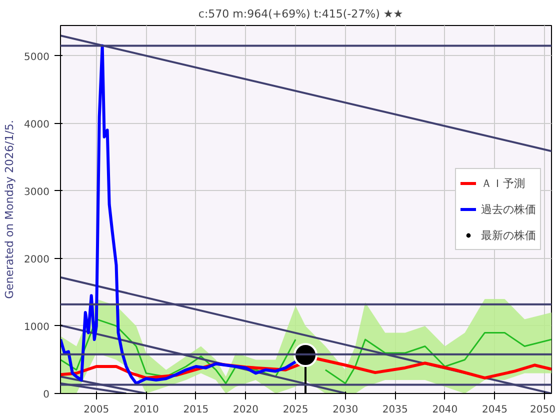 Image resolution: width=560 pixels, height=420 pixels. Describe the element at coordinates (508, 235) in the screenshot. I see `legend-label: 最新の株価` at that location.